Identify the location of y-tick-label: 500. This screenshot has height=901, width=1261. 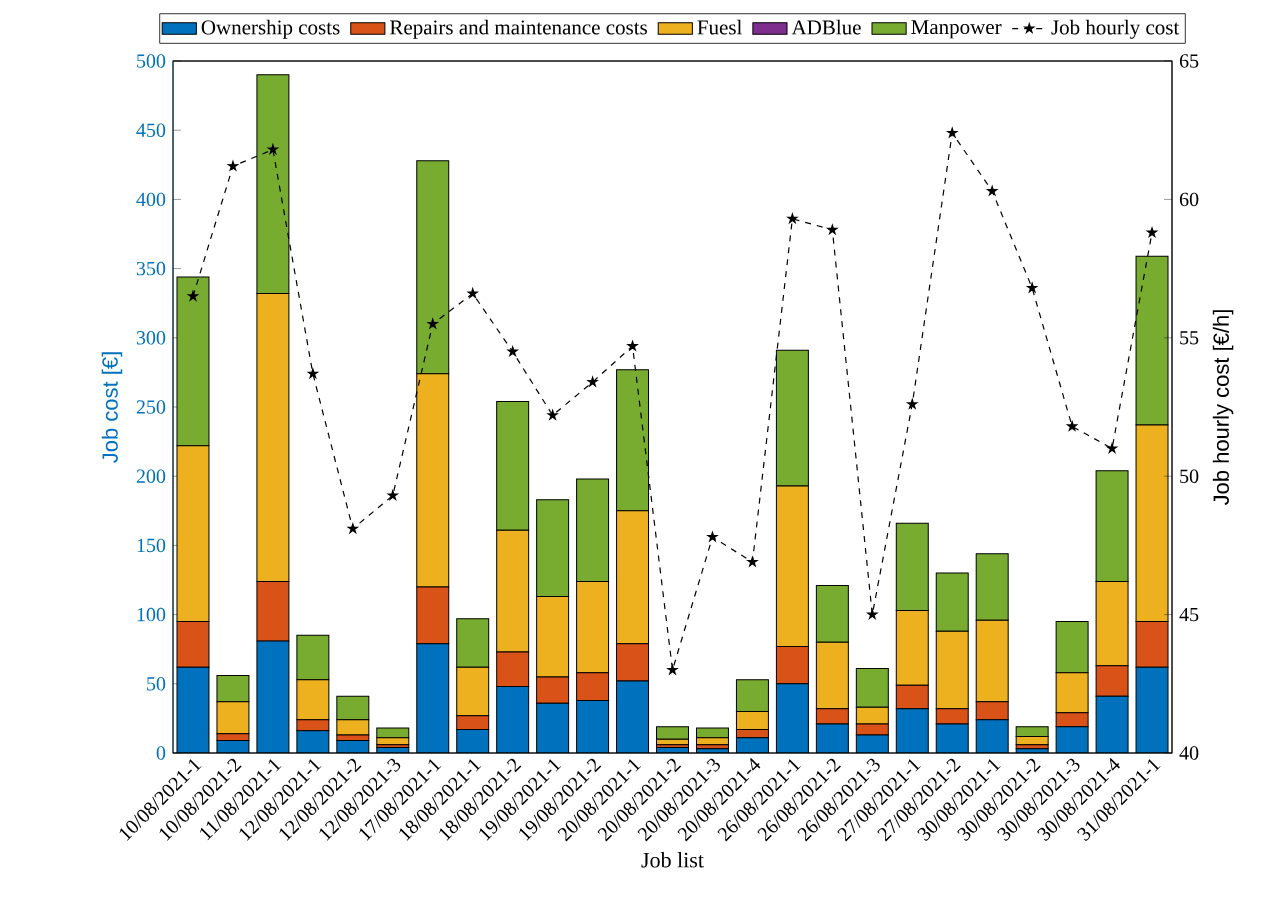
(151, 61).